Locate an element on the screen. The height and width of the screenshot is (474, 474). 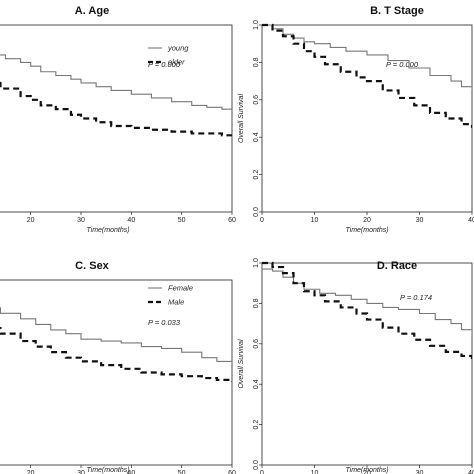
p-value-label: P = 0.033 is located at coordinates (164, 322).